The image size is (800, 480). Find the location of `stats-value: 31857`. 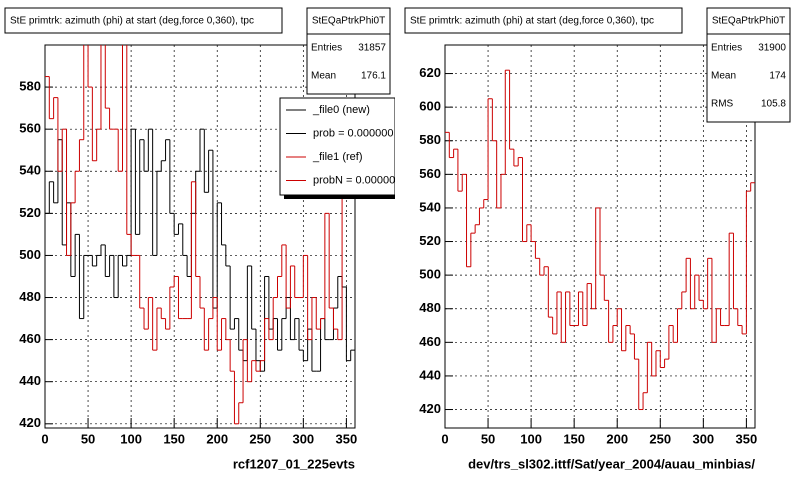

stats-value: 31857 is located at coordinates (372, 48).